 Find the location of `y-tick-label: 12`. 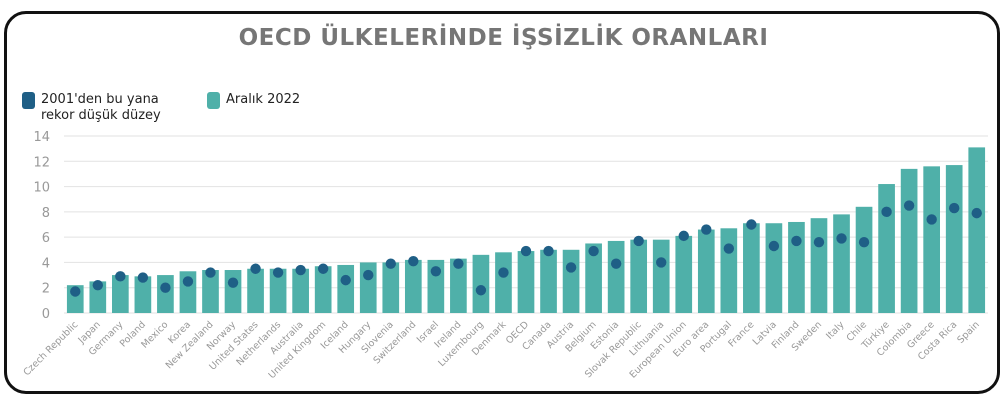

y-tick-label: 12 is located at coordinates (41, 162).